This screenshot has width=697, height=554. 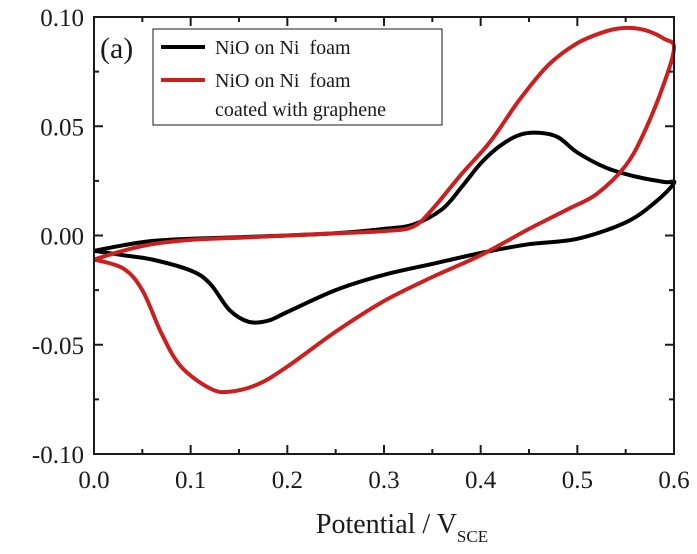 I want to click on x-axis-title-subscript: SCE, so click(x=472, y=536).